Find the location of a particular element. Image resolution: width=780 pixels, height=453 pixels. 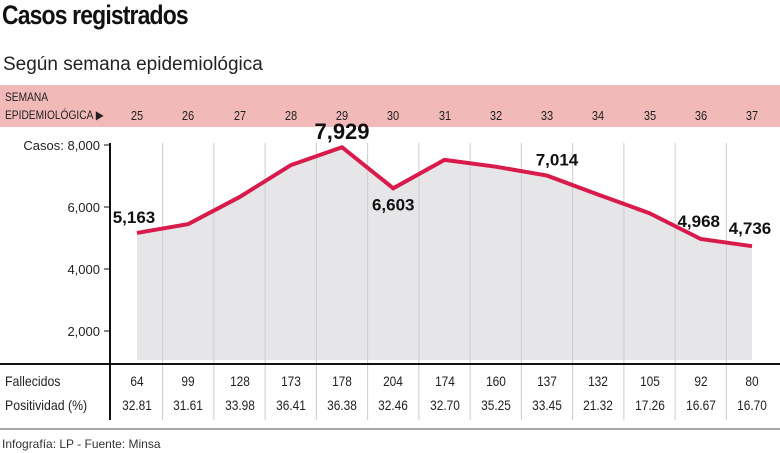

week-label: 31 is located at coordinates (444, 115).